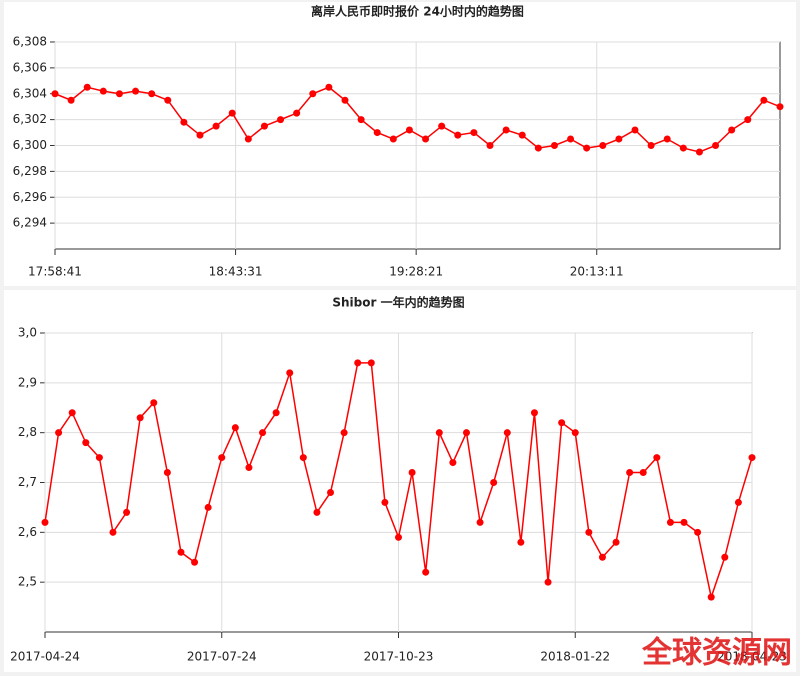  What do you see at coordinates (27, 482) in the screenshot?
I see `y-tick-label: 2,7` at bounding box center [27, 482].